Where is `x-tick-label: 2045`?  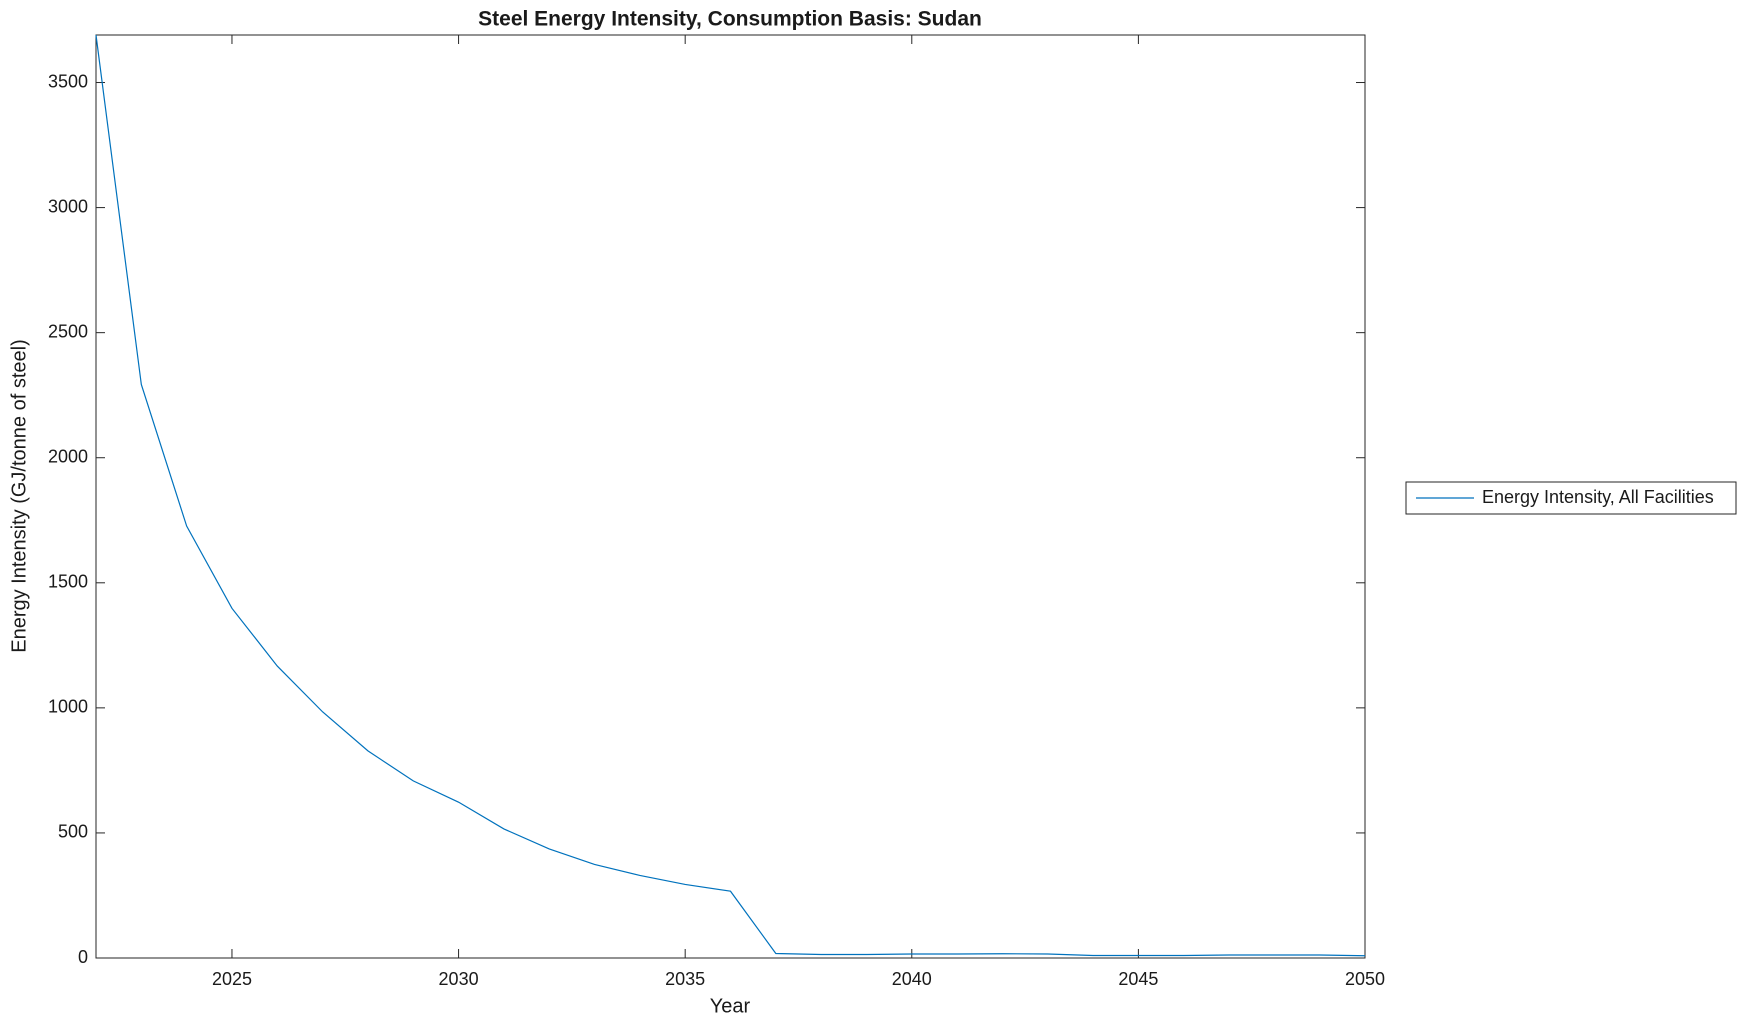
x-tick-label: 2045 is located at coordinates (1138, 979).